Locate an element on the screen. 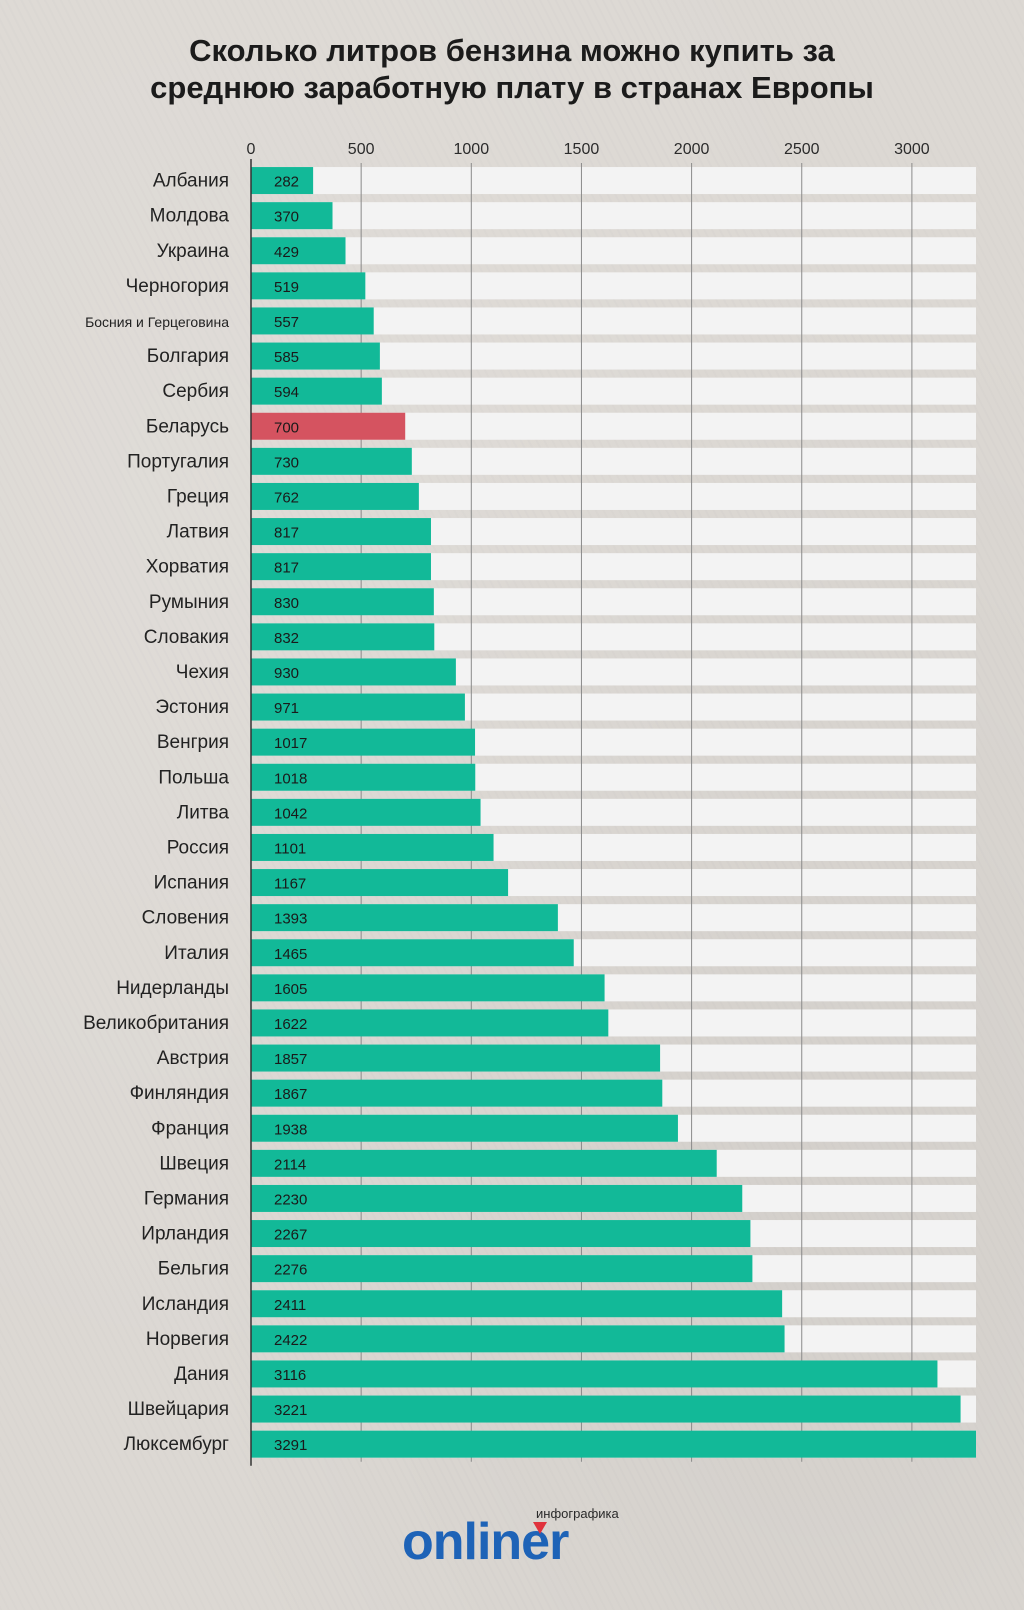  logo-subtitle: инфографика is located at coordinates (577, 1513).